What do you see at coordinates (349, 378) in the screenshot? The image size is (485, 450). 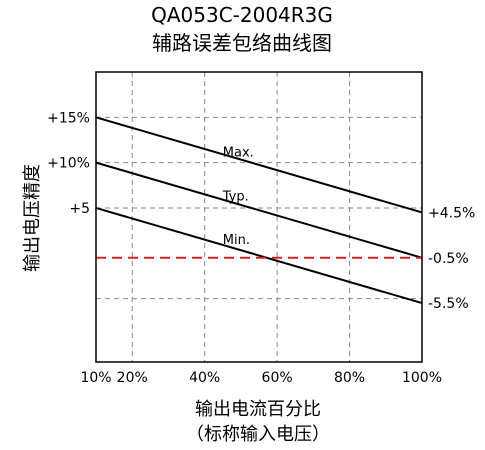 I see `x-tick-label: 80%` at bounding box center [349, 378].